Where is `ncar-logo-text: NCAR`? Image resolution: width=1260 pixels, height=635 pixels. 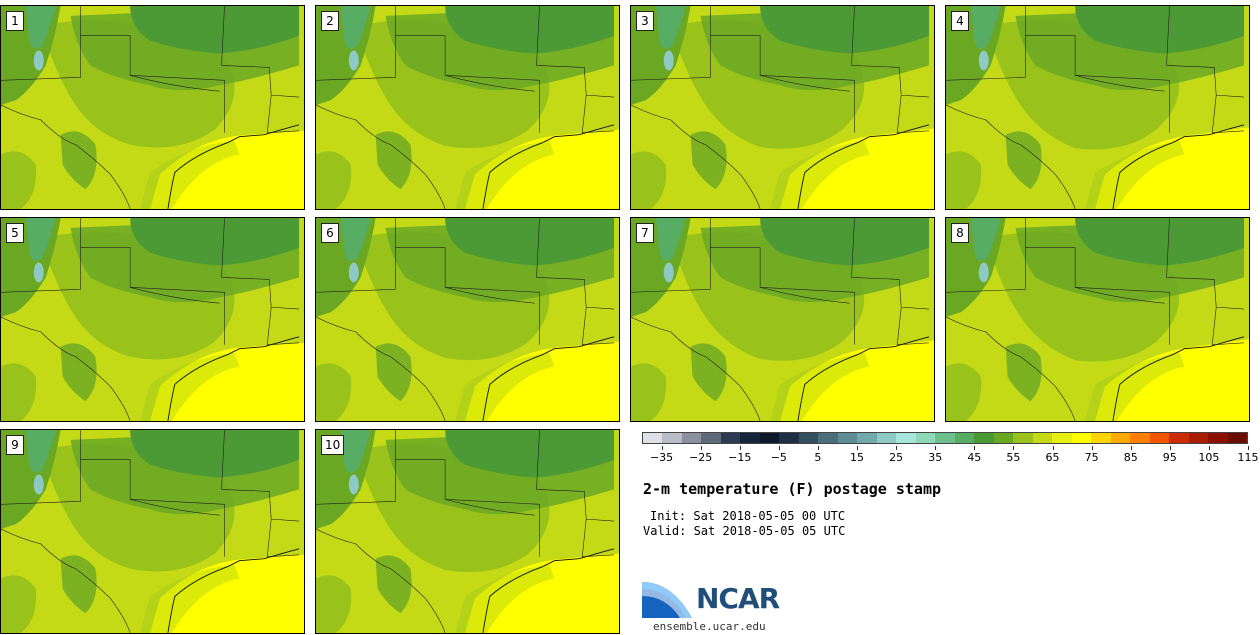
ncar-logo-text: NCAR is located at coordinates (738, 598).